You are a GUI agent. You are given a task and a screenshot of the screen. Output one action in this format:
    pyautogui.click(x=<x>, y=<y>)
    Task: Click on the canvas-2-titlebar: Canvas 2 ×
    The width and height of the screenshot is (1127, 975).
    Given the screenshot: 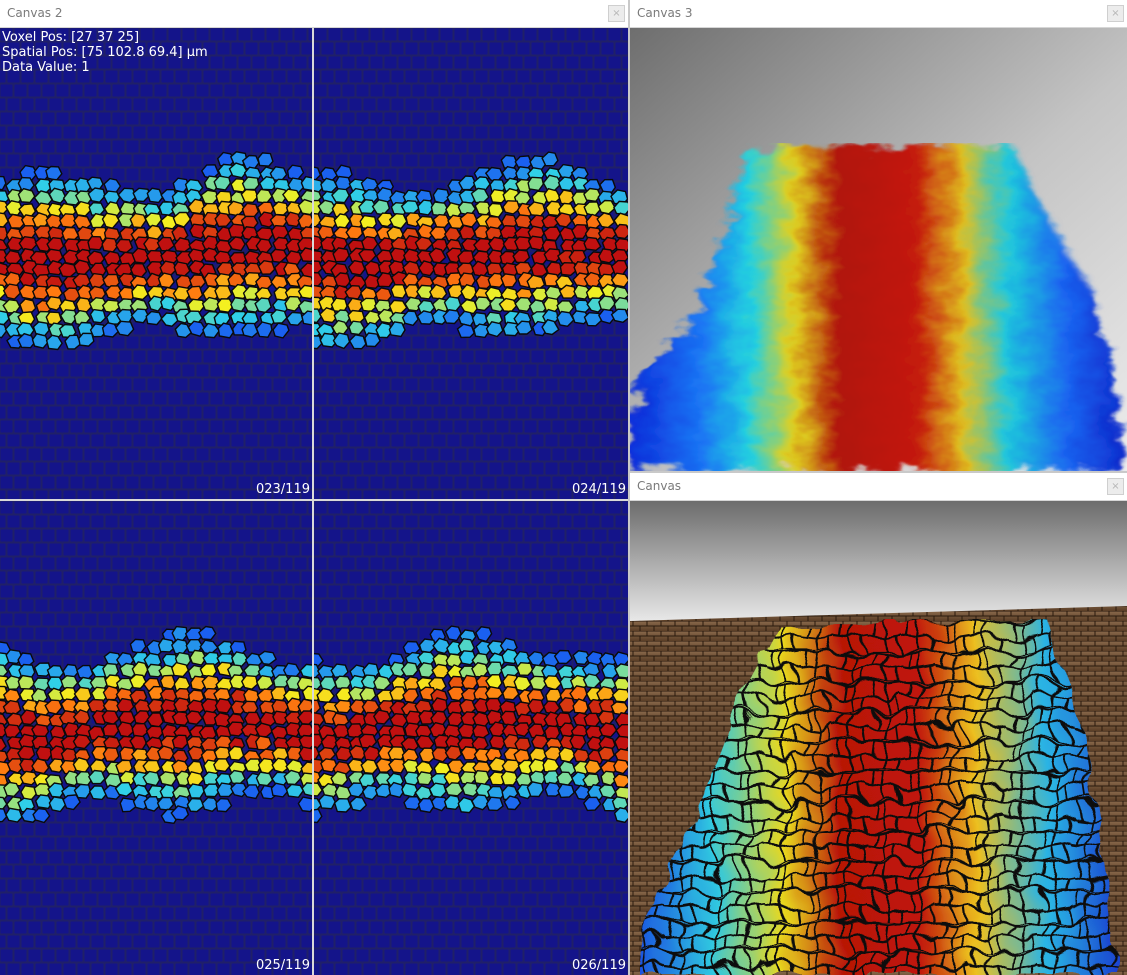 What is the action you would take?
    pyautogui.click(x=314, y=14)
    